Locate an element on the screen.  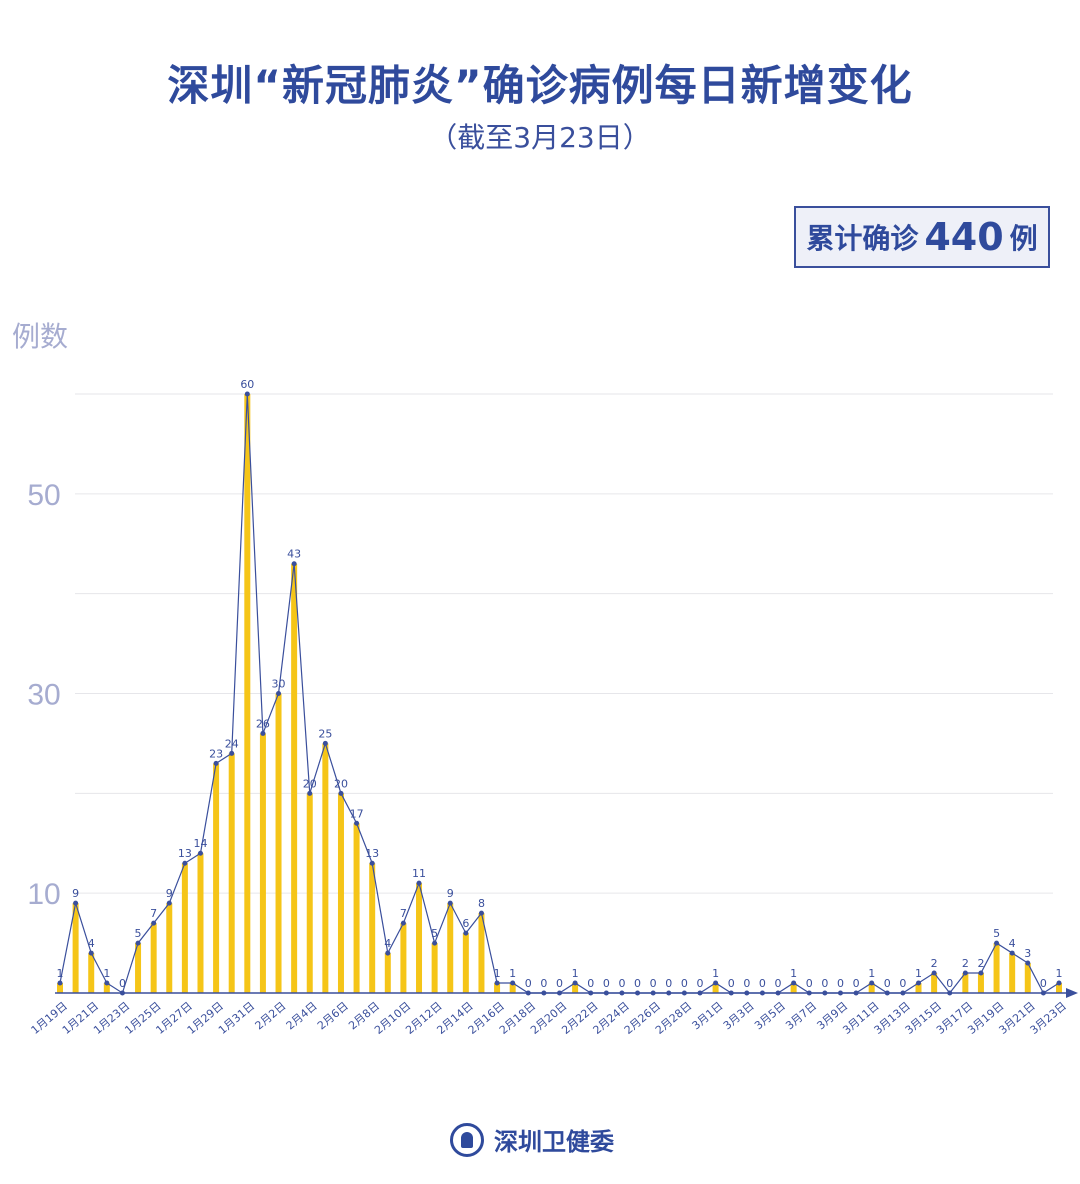
data-label: 25 is located at coordinates (325, 733).